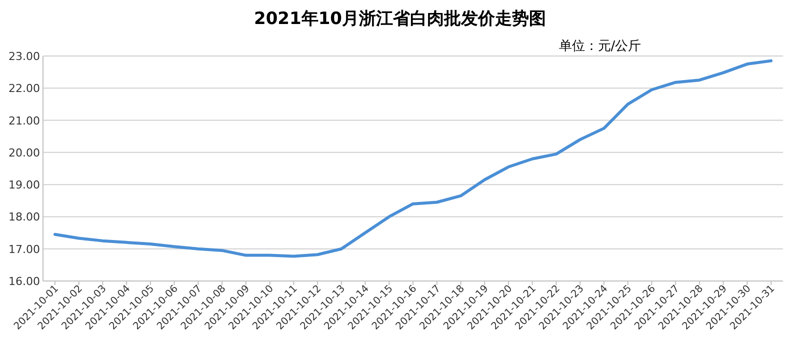 Image resolution: width=800 pixels, height=358 pixels. What do you see at coordinates (24, 89) in the screenshot?
I see `y-tick-label: 22.00` at bounding box center [24, 89].